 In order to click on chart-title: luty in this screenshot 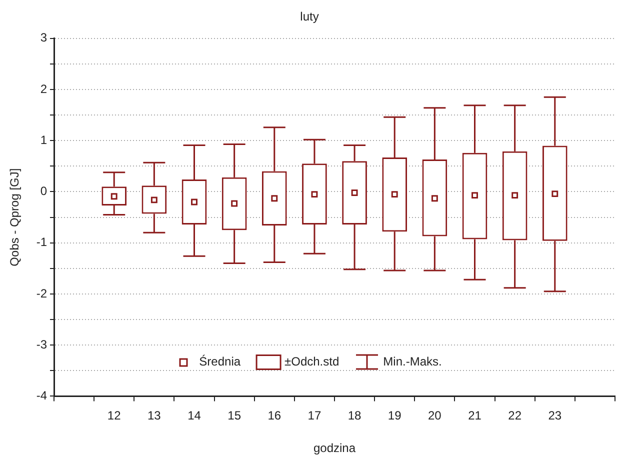, I will do `click(309, 17)`.